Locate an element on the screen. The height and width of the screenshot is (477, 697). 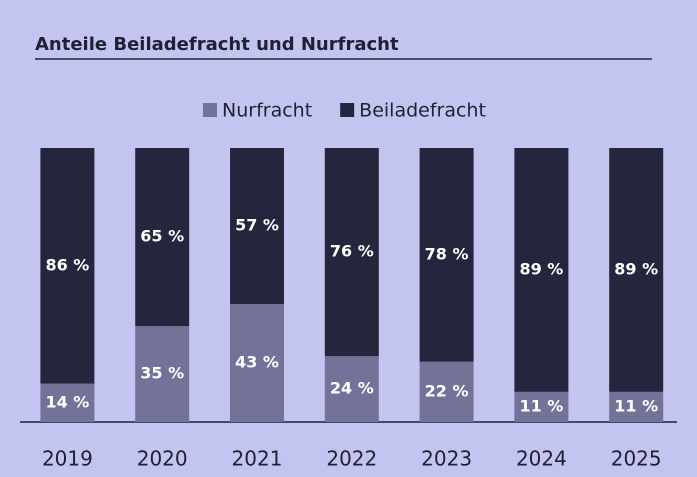
x-tick-label: 2019 is located at coordinates (67, 459).